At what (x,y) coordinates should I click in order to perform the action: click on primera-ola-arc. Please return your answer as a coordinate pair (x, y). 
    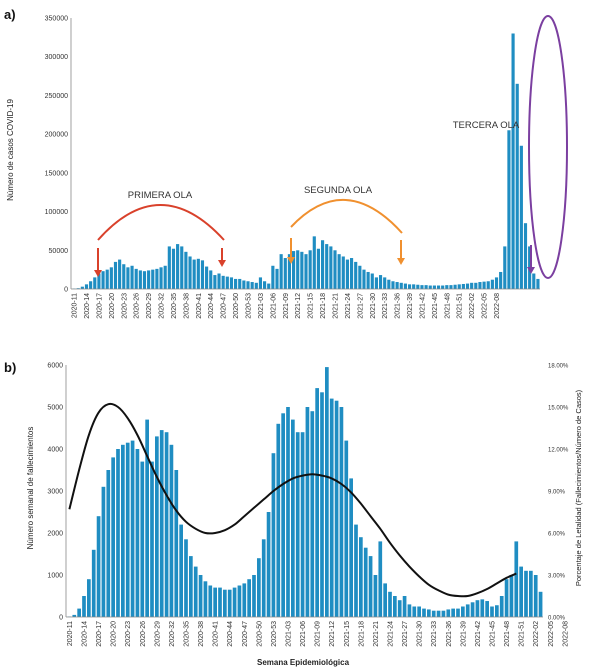
    Looking at the image, I should click on (161, 222).